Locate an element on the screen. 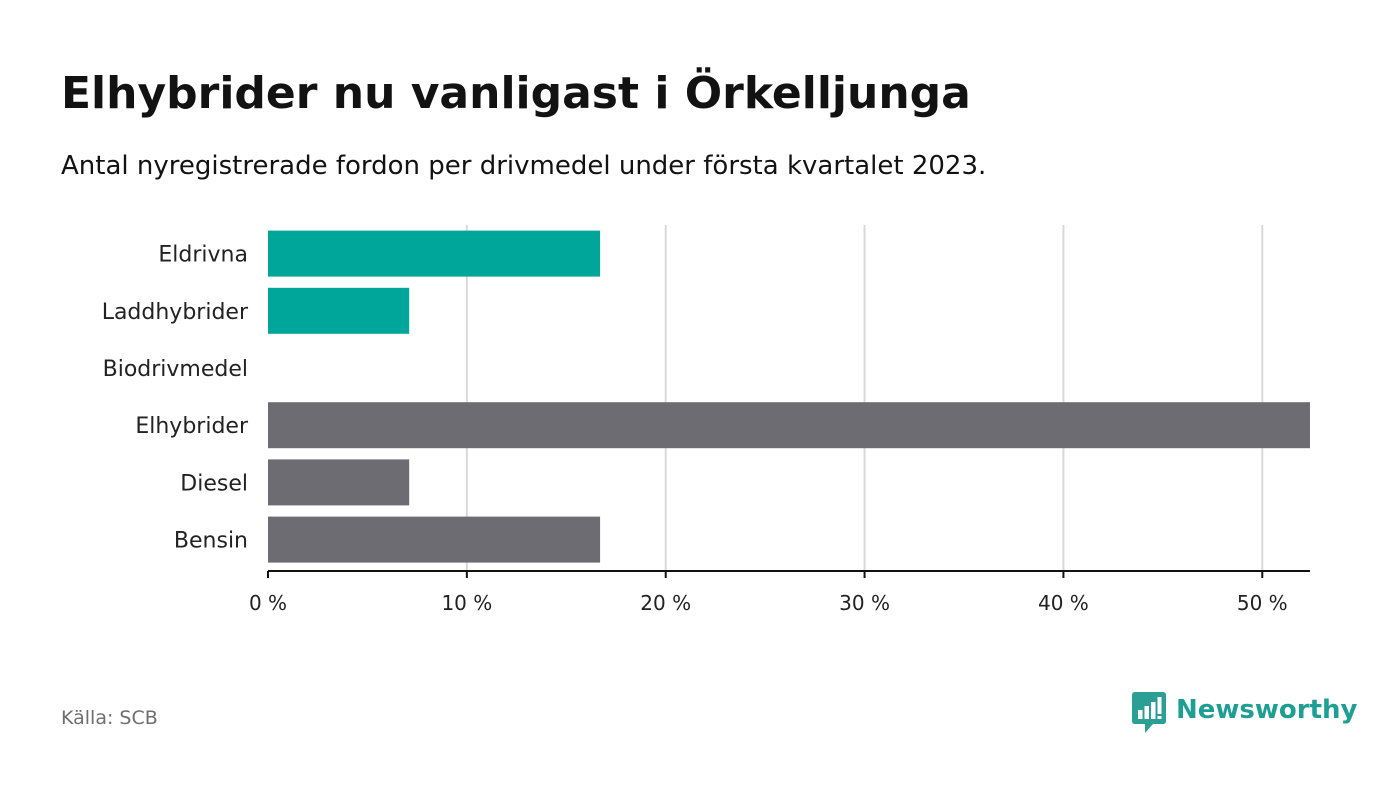 This screenshot has height=793, width=1400. x-tick-label: 20 % is located at coordinates (665, 603).